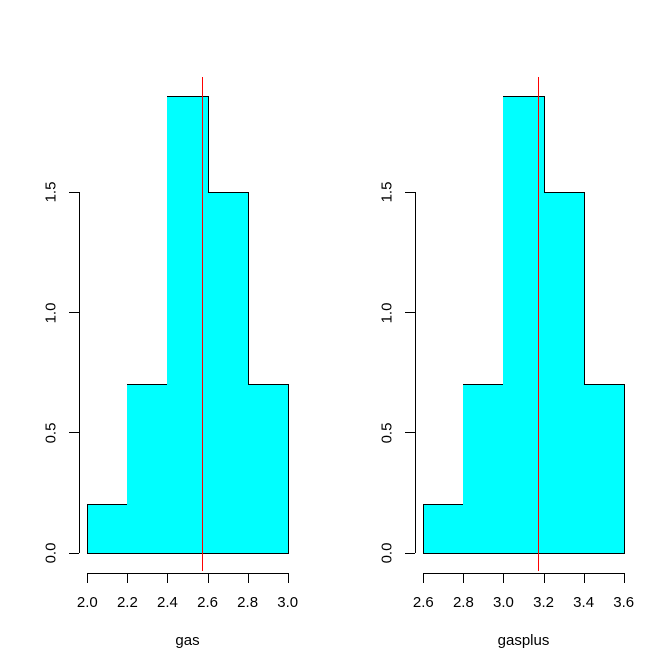 Image resolution: width=672 pixels, height=671 pixels. I want to click on x-tick-label: 2.4, so click(167, 602).